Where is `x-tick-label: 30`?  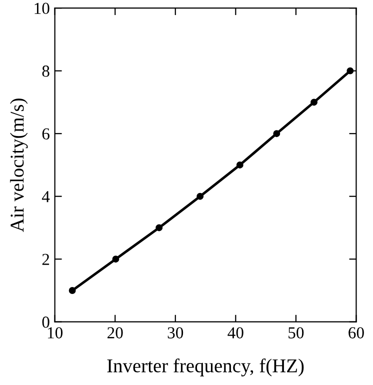
x-tick-label: 30 is located at coordinates (176, 332).